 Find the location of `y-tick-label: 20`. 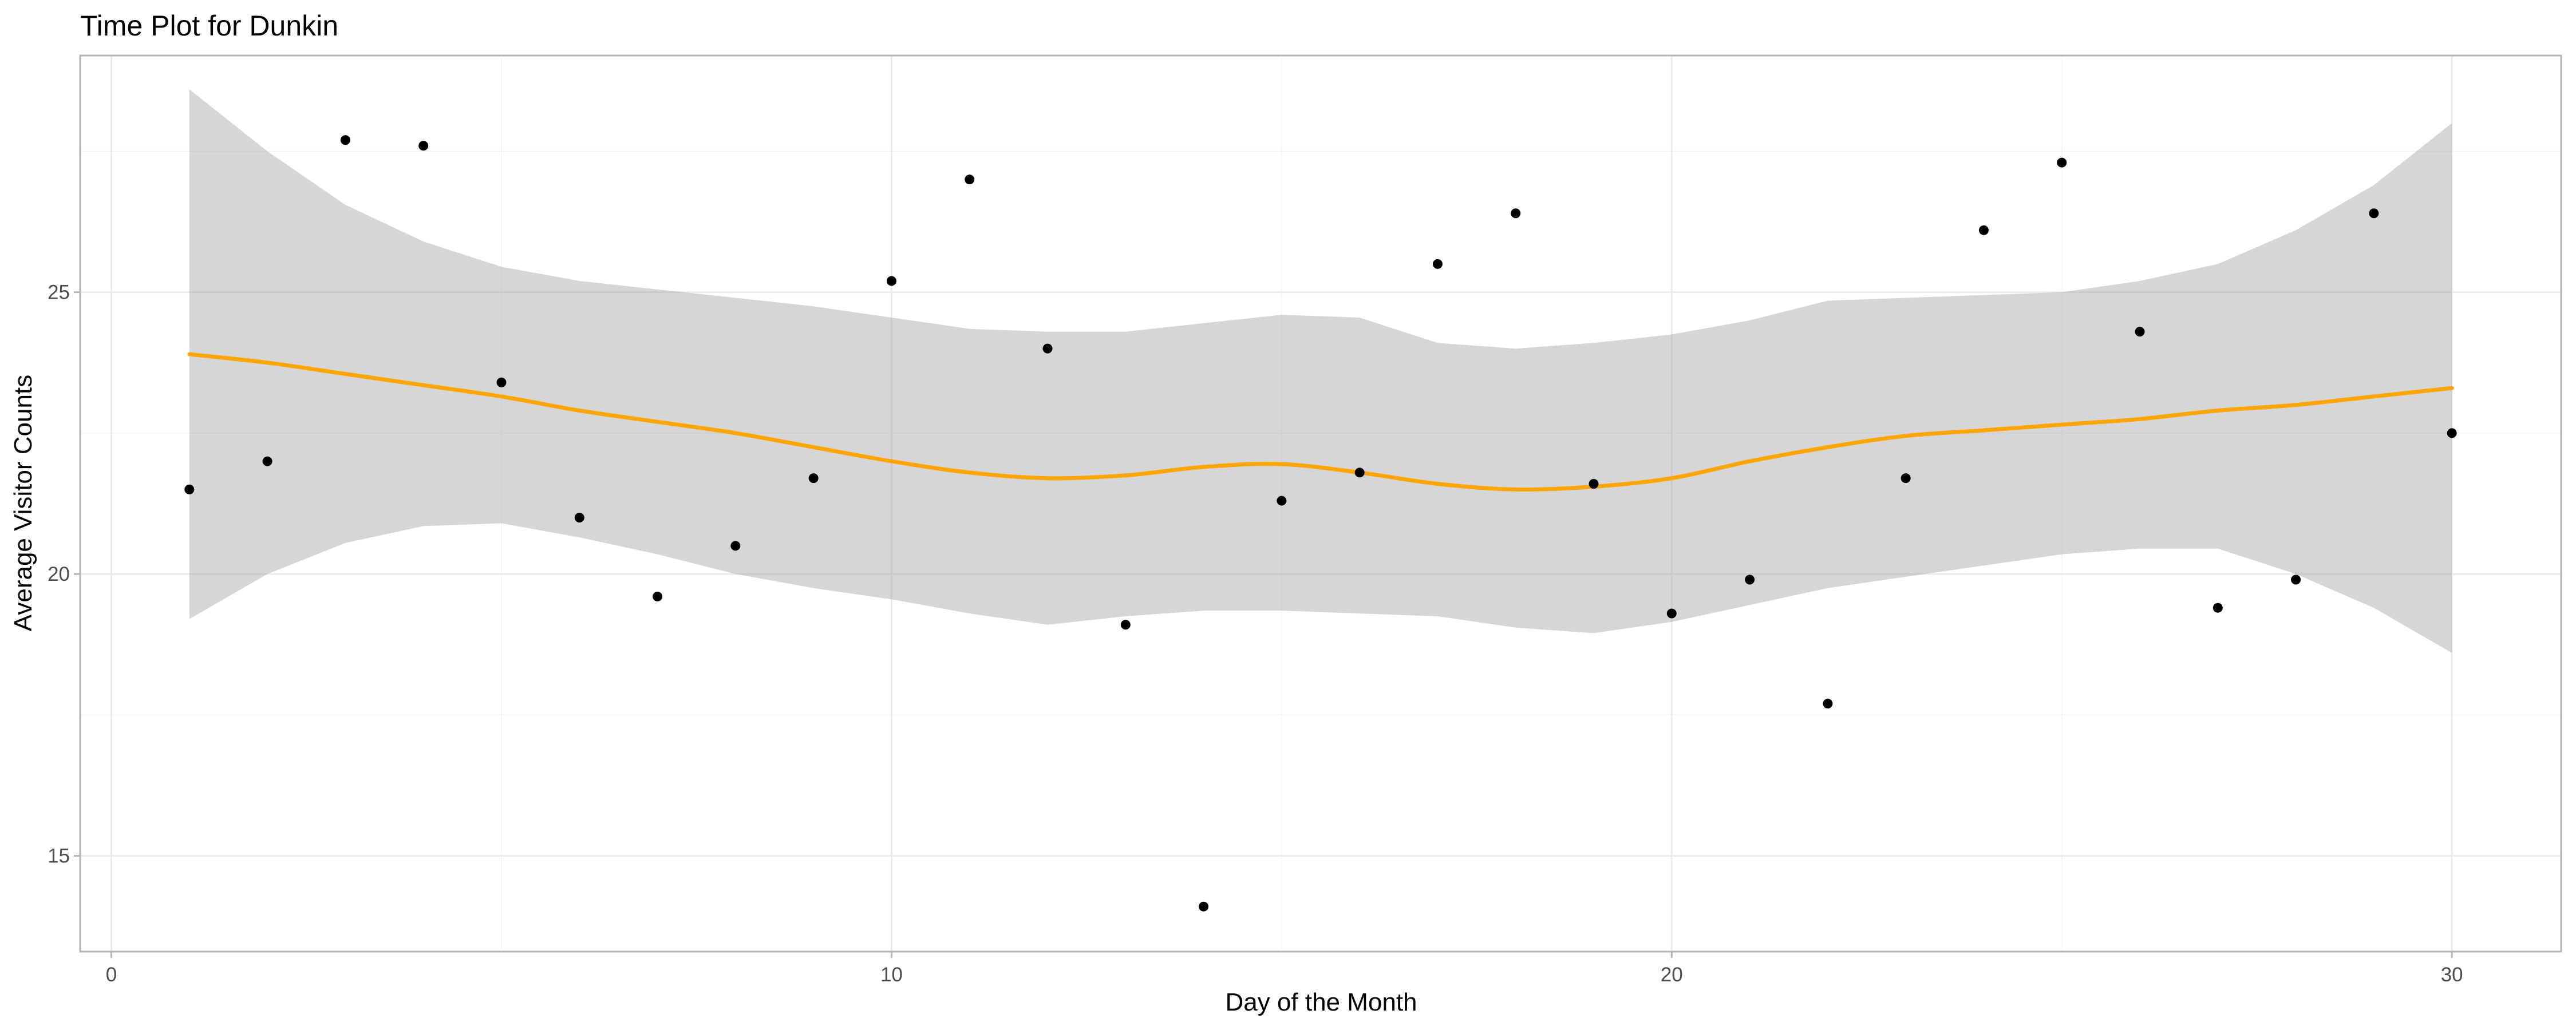

y-tick-label: 20 is located at coordinates (59, 574).